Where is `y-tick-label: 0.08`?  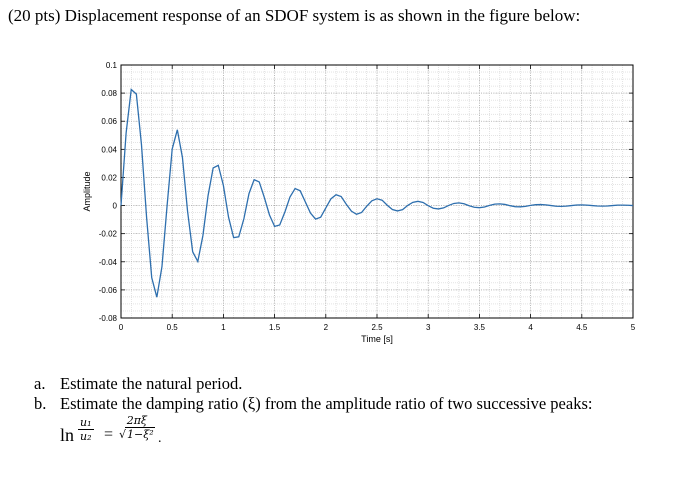 y-tick-label: 0.08 is located at coordinates (109, 93).